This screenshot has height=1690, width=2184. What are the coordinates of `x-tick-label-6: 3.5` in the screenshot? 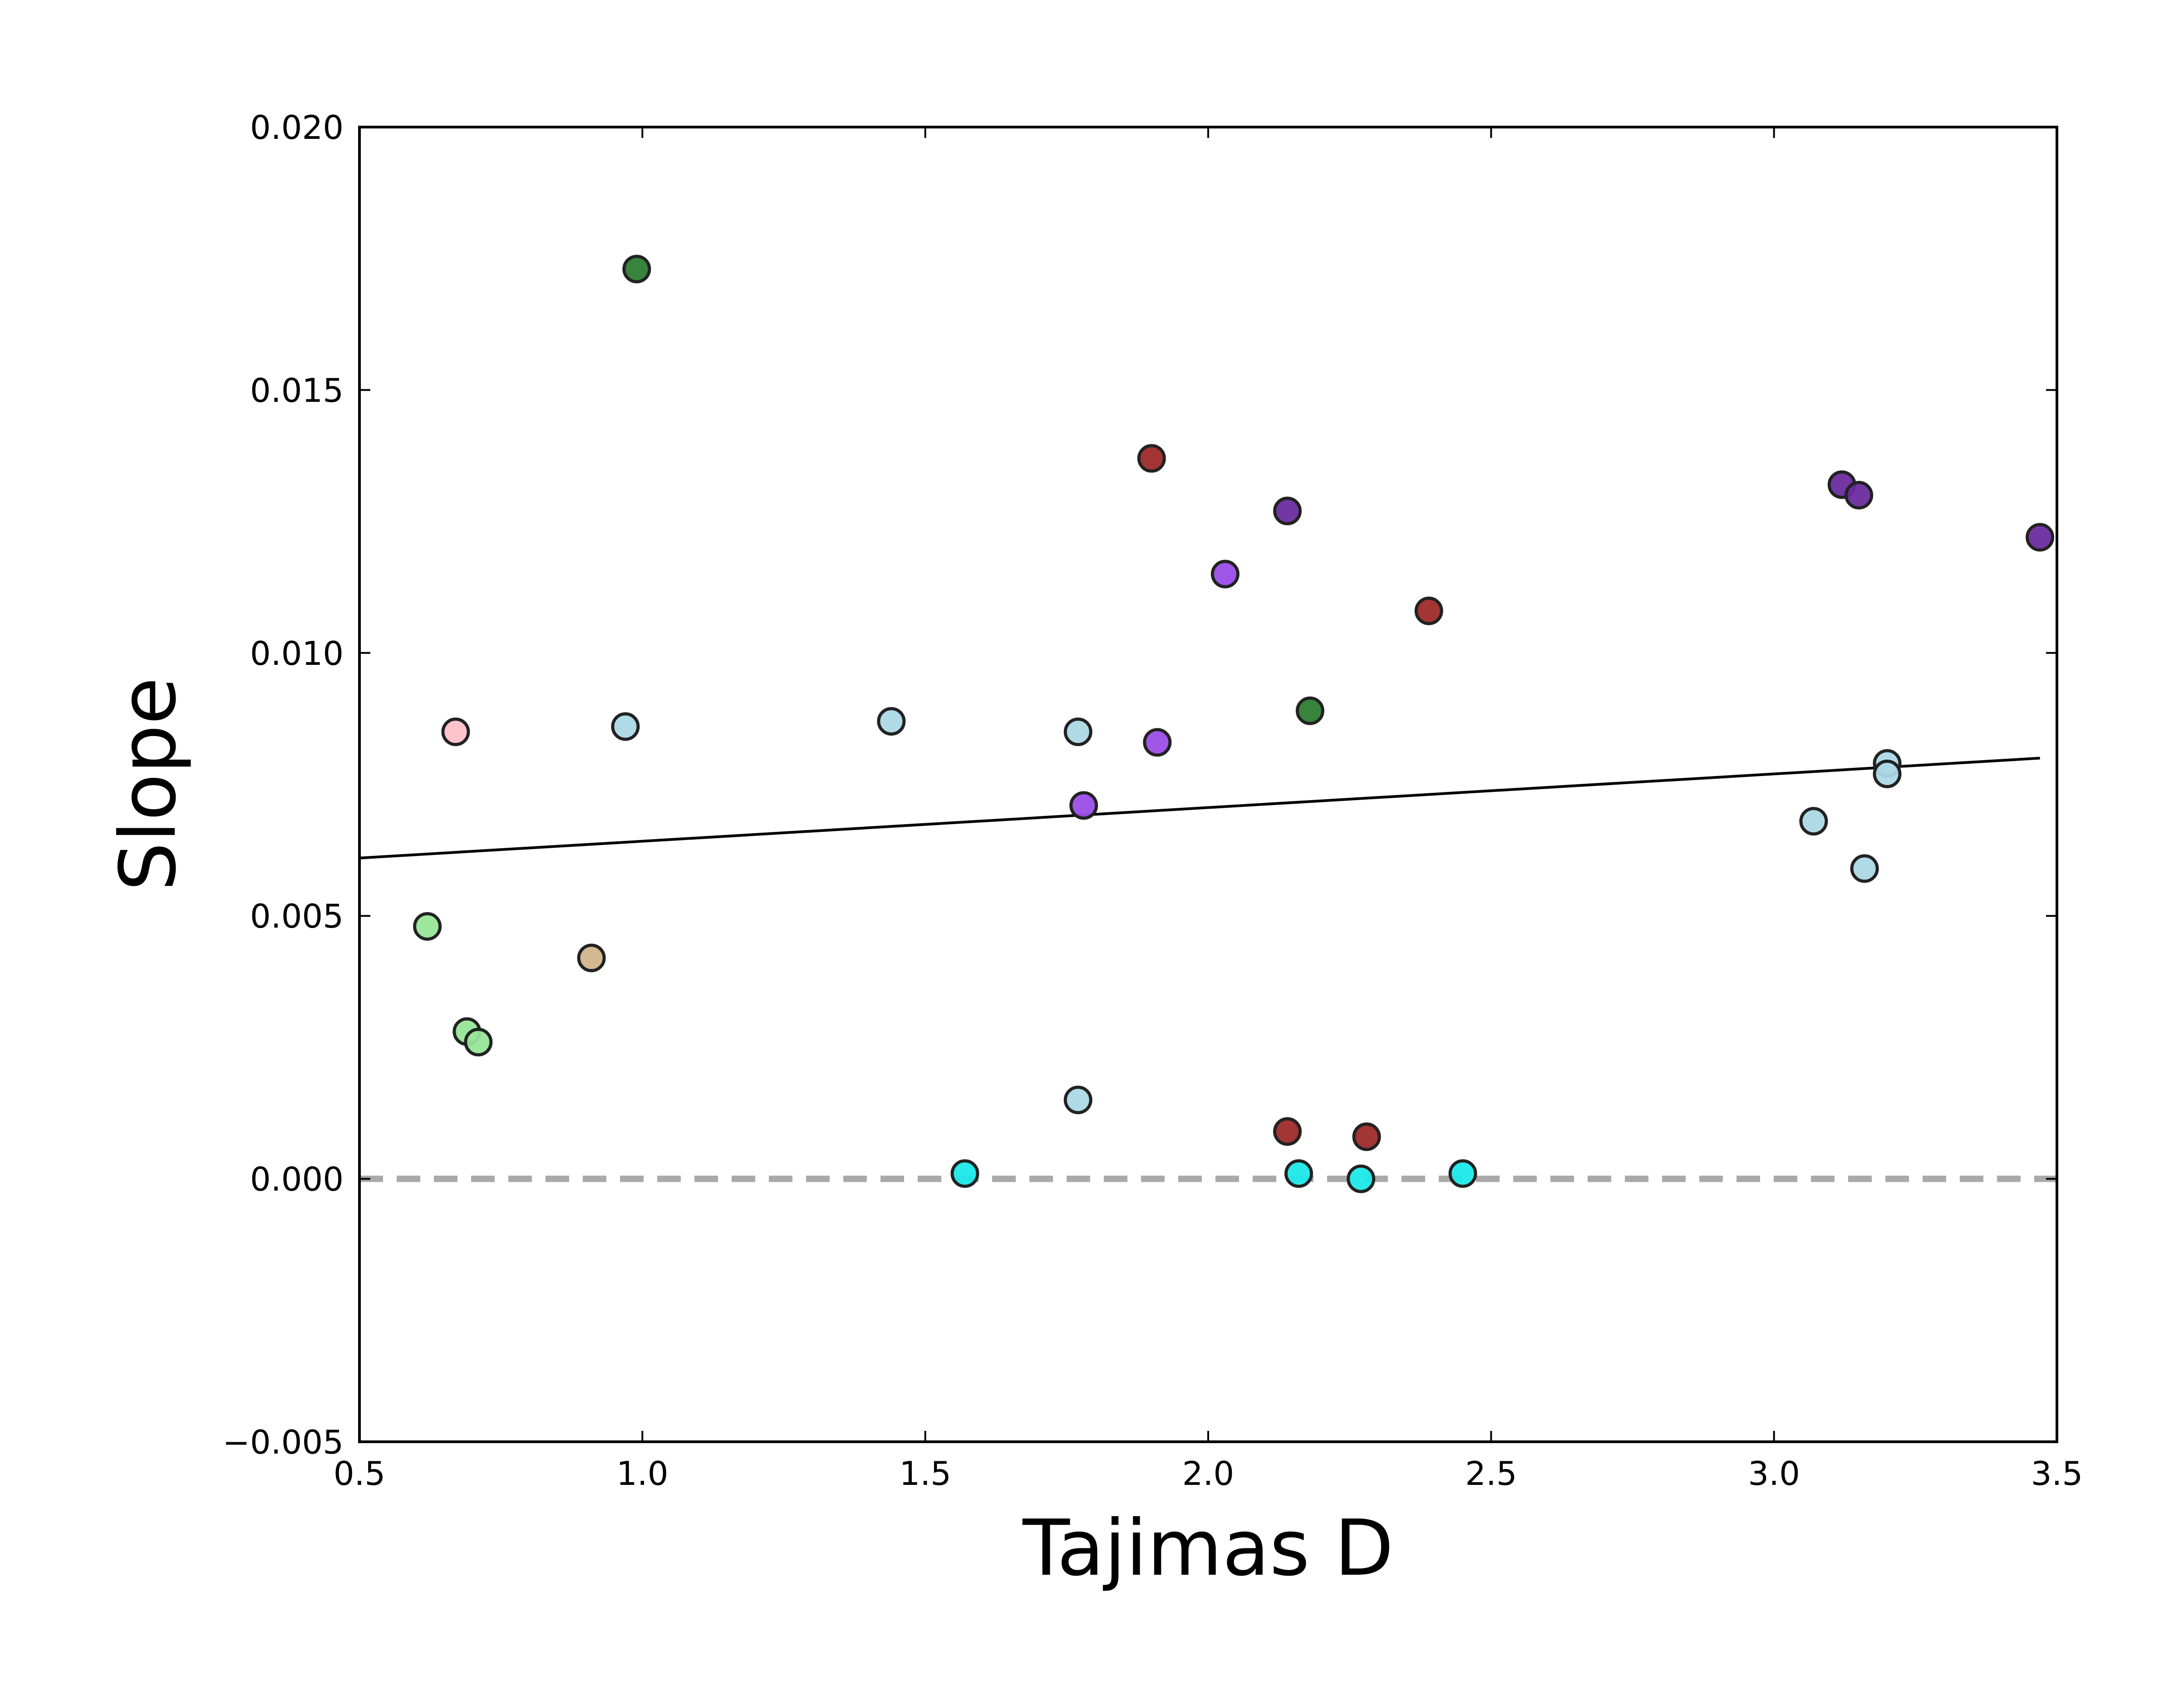 It's located at (2057, 1473).